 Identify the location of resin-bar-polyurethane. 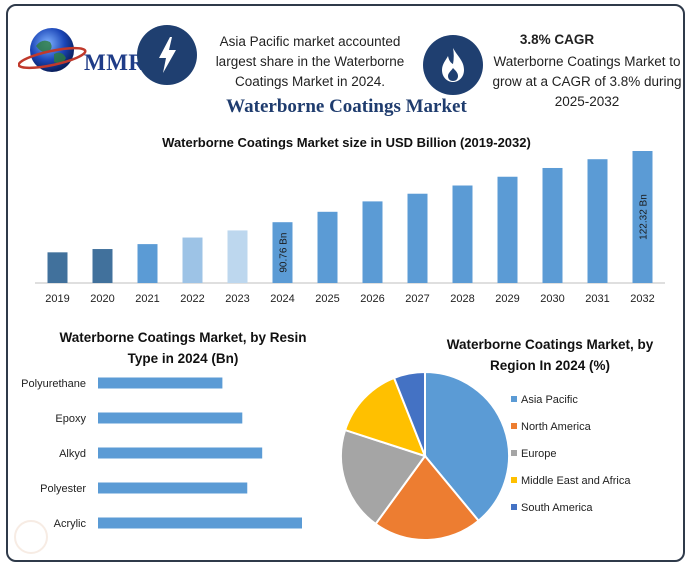
(160, 383).